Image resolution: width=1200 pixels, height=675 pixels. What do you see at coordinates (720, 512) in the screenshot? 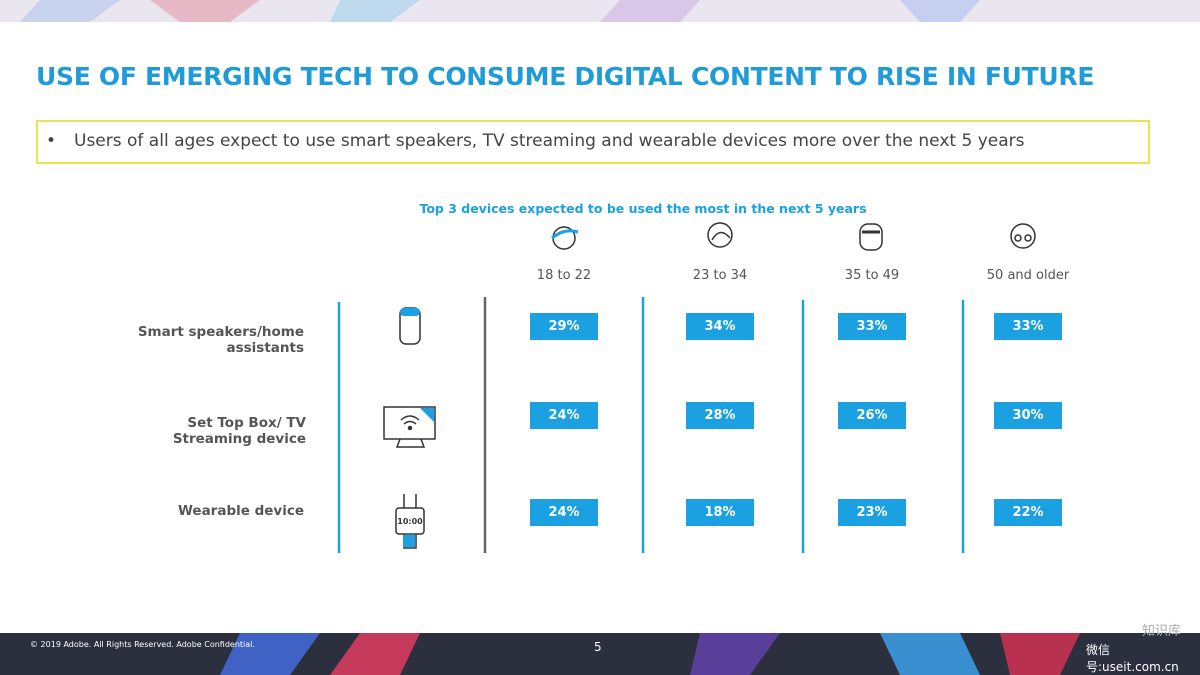
I see `value-cell: 18%` at bounding box center [720, 512].